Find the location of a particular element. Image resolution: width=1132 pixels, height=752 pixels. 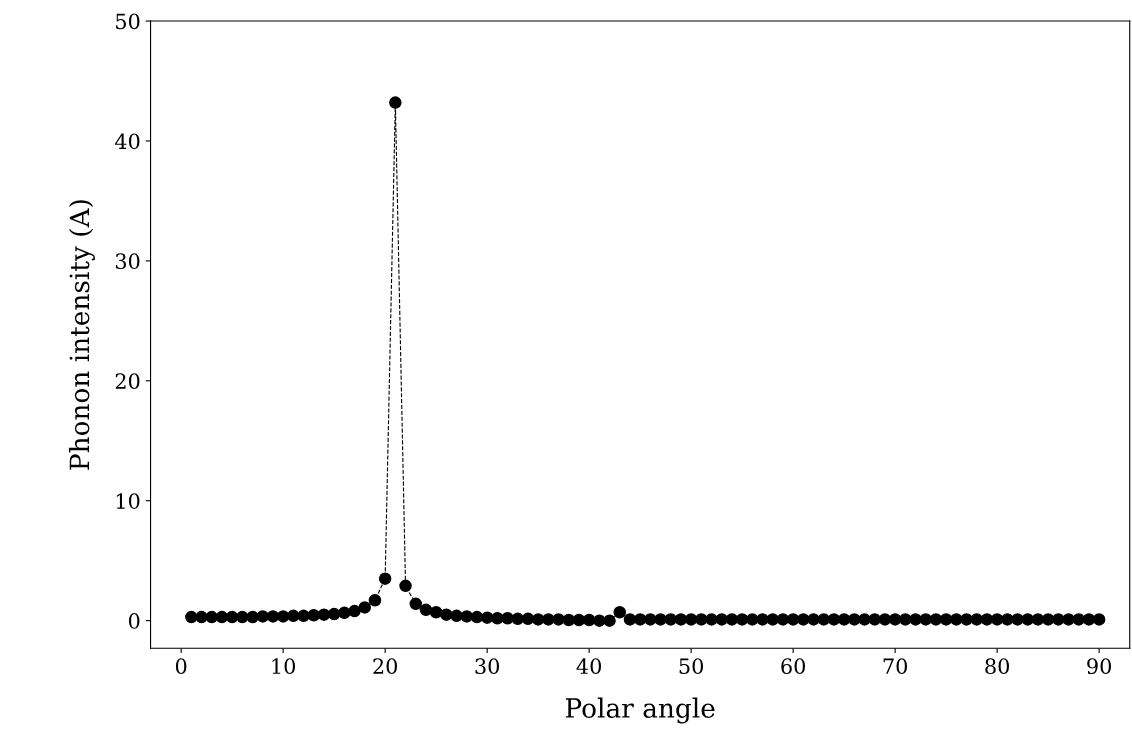

x-tick-label: 90 is located at coordinates (1099, 666).